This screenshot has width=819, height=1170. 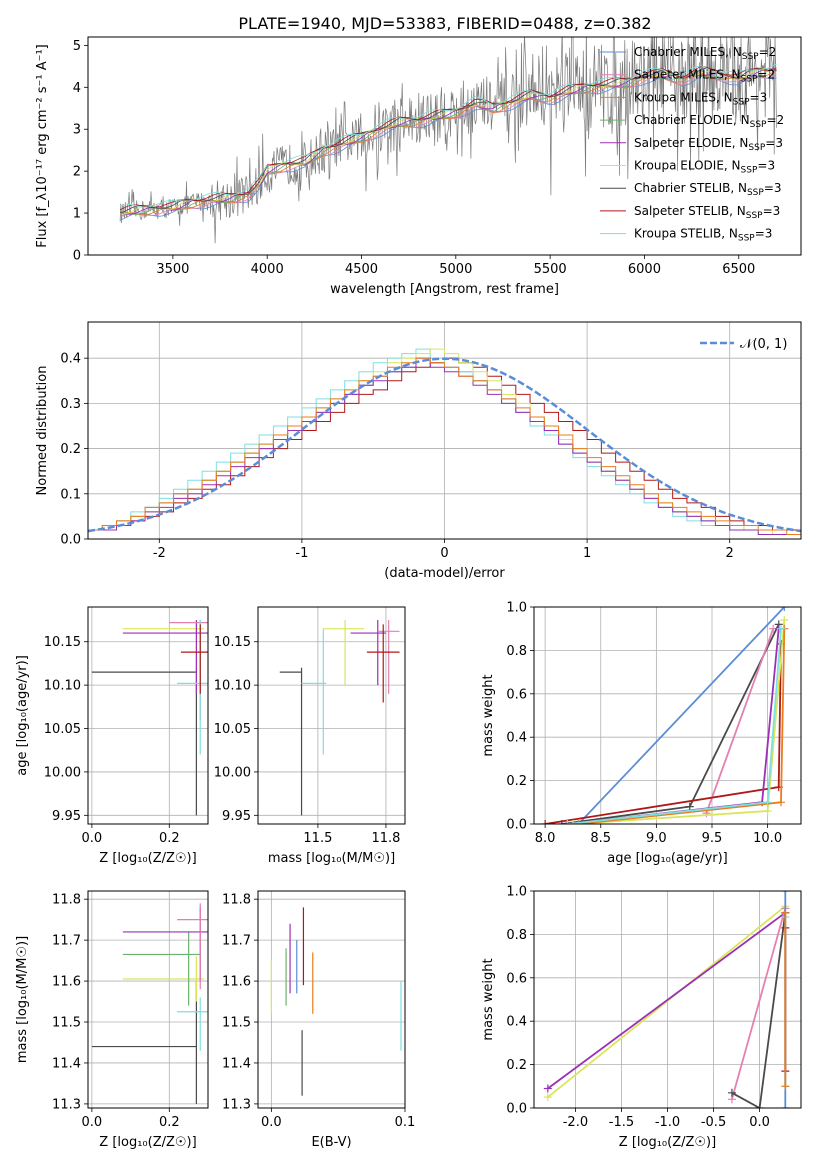 What do you see at coordinates (738, 269) in the screenshot?
I see `x-tick-label: 6500` at bounding box center [738, 269].